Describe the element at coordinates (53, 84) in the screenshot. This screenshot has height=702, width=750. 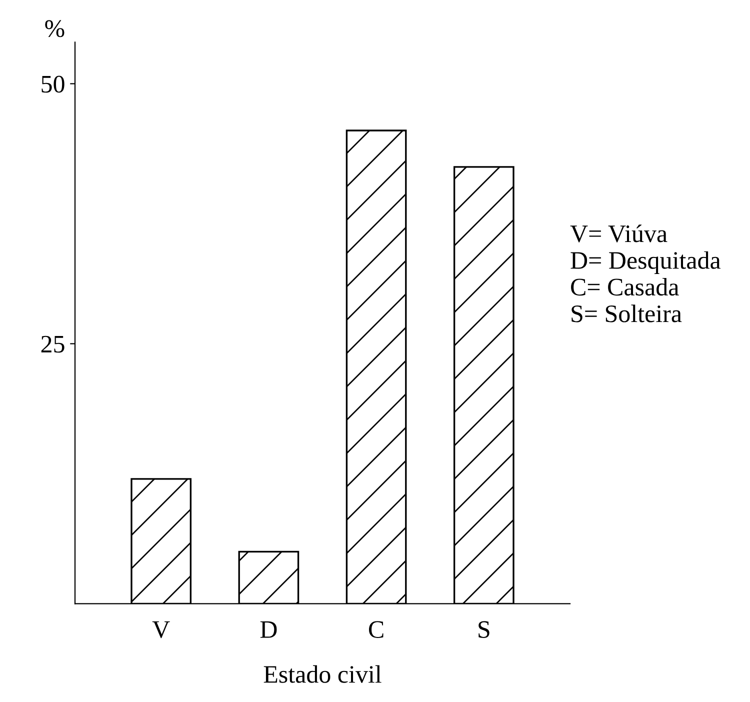
I see `y-tick-label: 50` at that location.